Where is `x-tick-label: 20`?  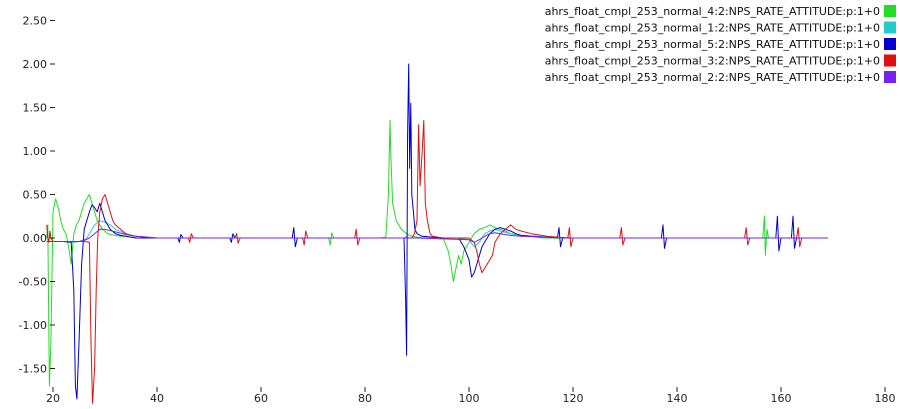 x-tick-label: 20 is located at coordinates (53, 398).